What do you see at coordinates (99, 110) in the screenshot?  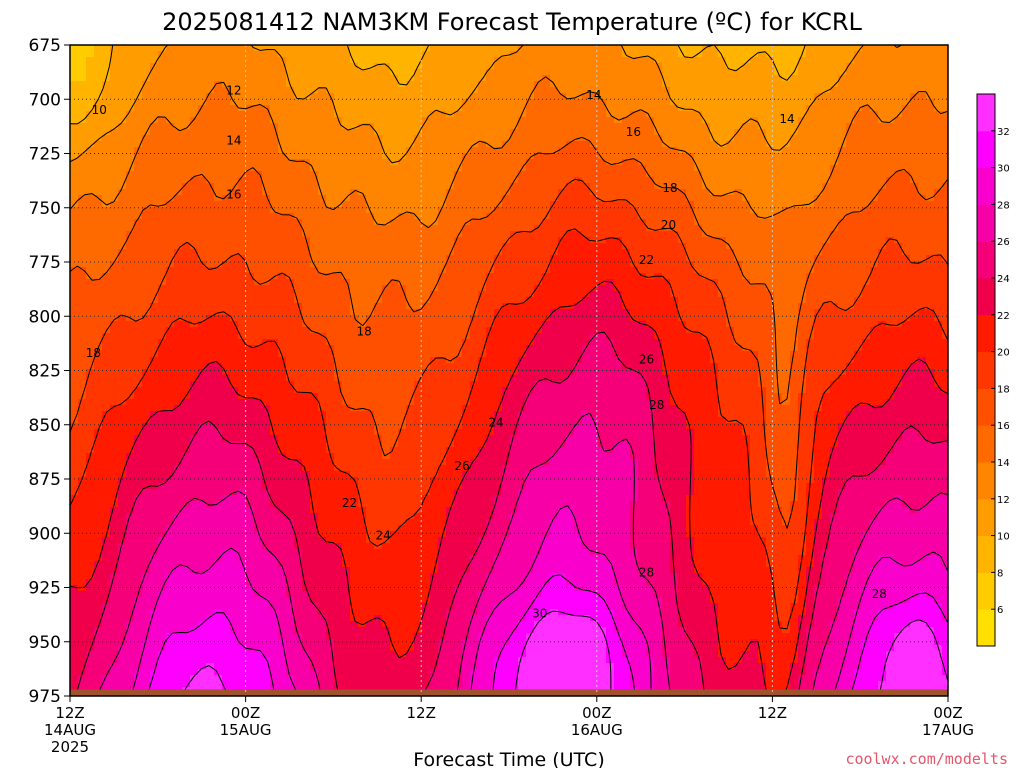 I see `contour-label: 10` at bounding box center [99, 110].